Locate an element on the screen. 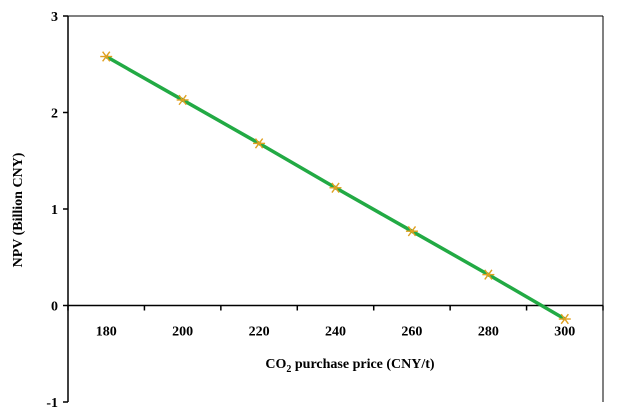 The image size is (621, 414). x-tick-label: 240 is located at coordinates (335, 332).